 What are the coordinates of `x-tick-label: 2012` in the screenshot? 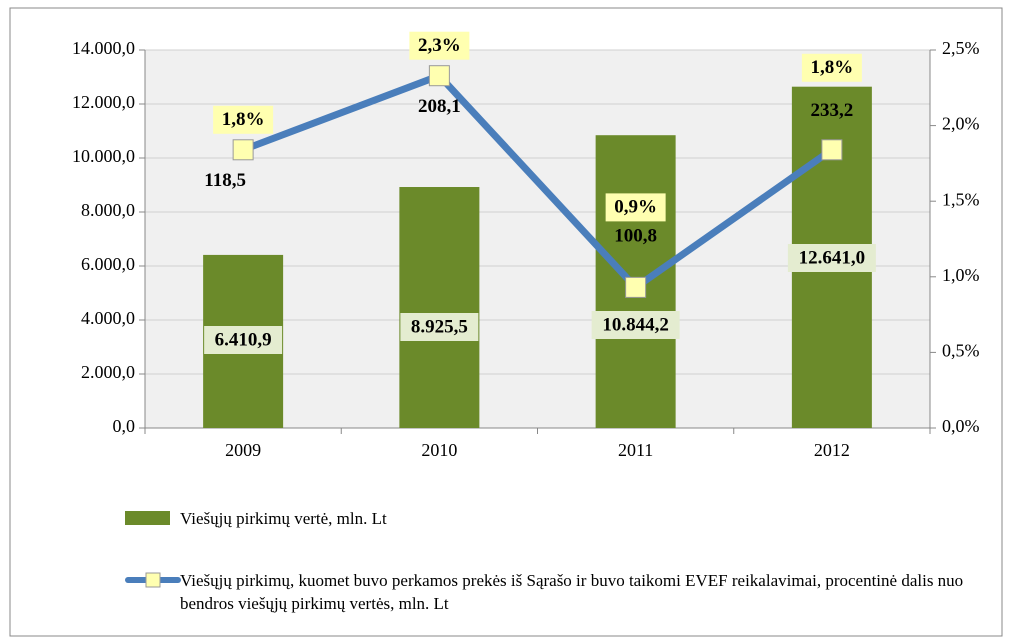 It's located at (832, 450).